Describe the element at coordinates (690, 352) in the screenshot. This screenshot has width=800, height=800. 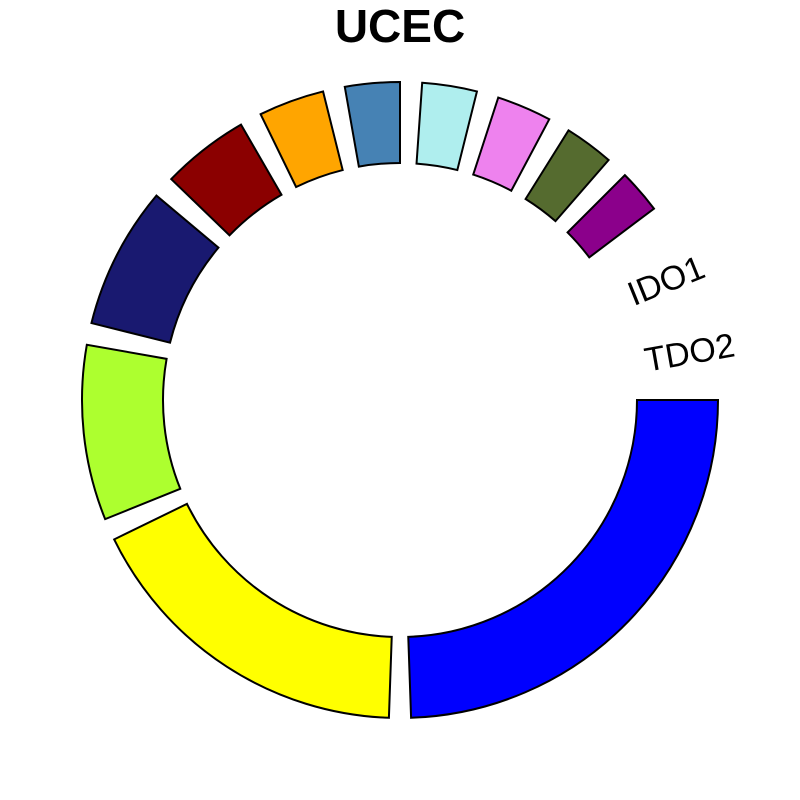
I see `segment-label: TDO2` at that location.